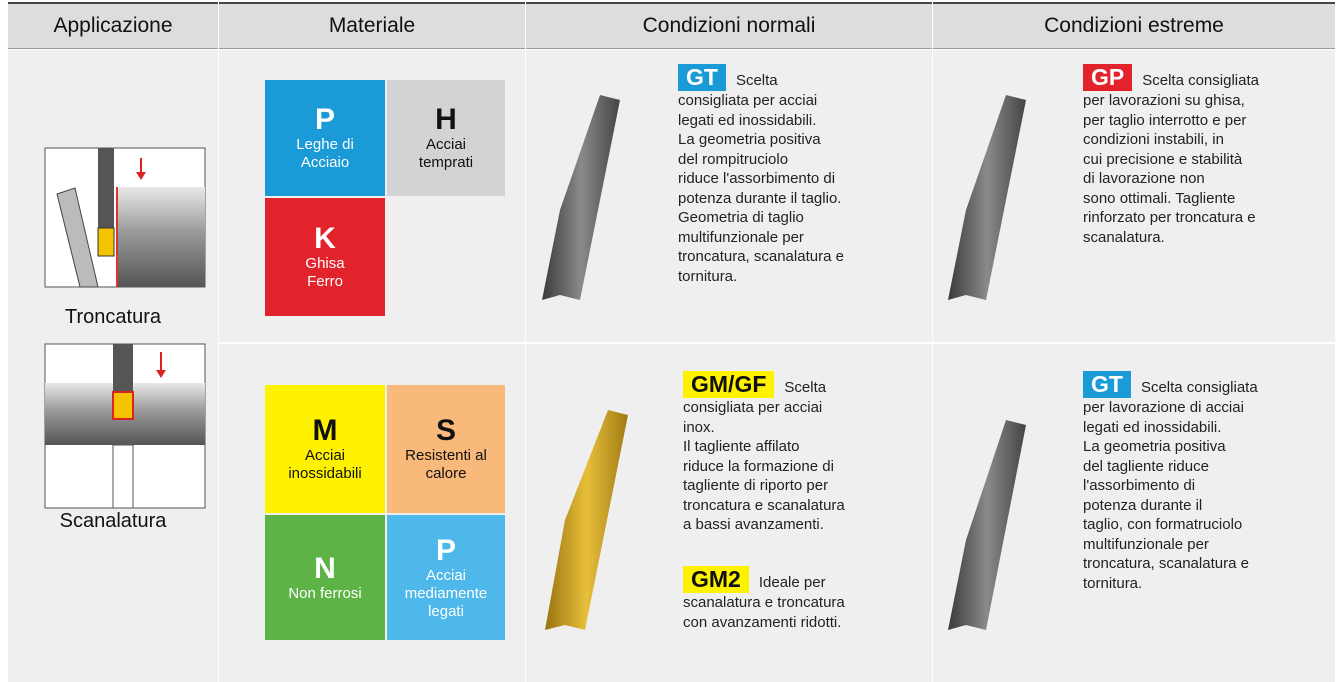  I want to click on description-line: del rompitruciolo, so click(733, 159).